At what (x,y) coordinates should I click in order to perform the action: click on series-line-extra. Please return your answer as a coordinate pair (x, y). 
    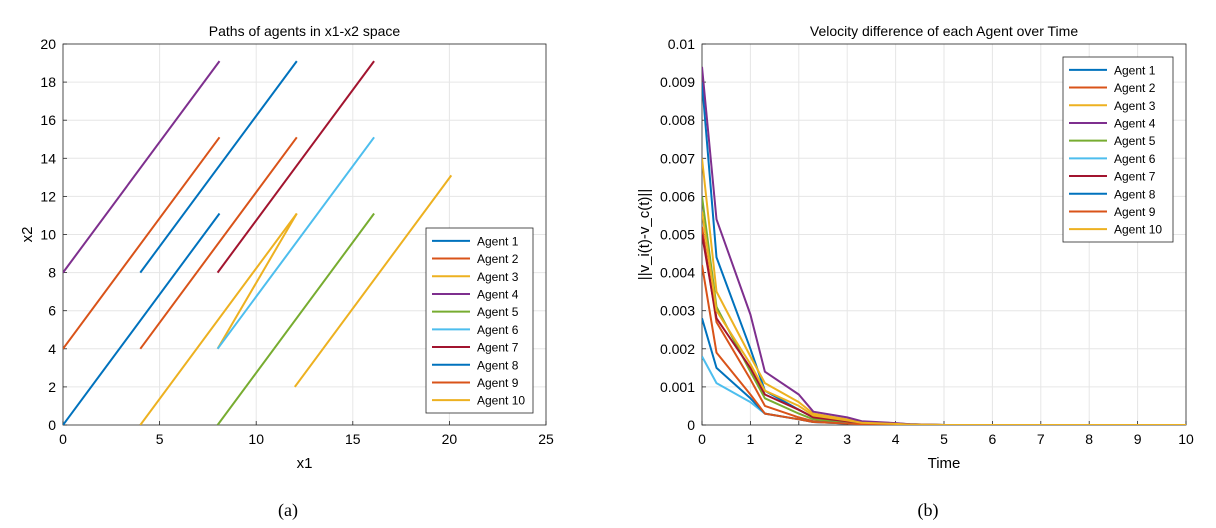
    Looking at the image, I should click on (218, 318).